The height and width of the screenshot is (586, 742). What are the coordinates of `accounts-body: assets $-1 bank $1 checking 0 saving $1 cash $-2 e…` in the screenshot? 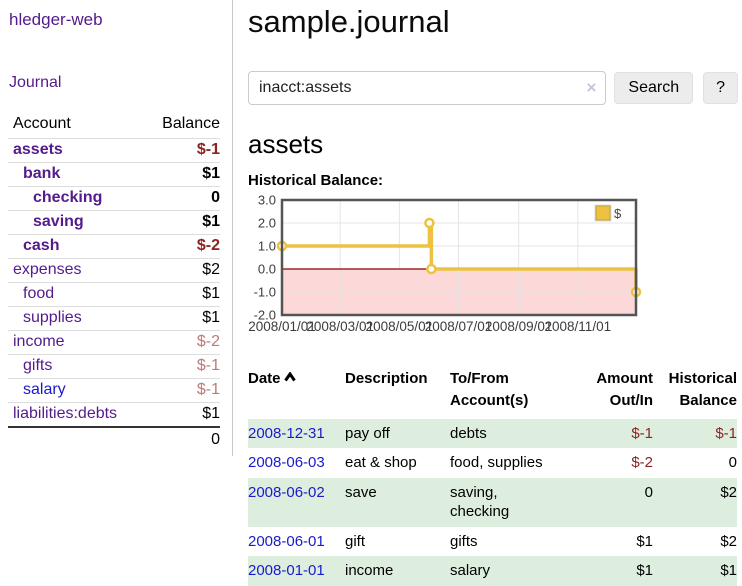 It's located at (114, 283).